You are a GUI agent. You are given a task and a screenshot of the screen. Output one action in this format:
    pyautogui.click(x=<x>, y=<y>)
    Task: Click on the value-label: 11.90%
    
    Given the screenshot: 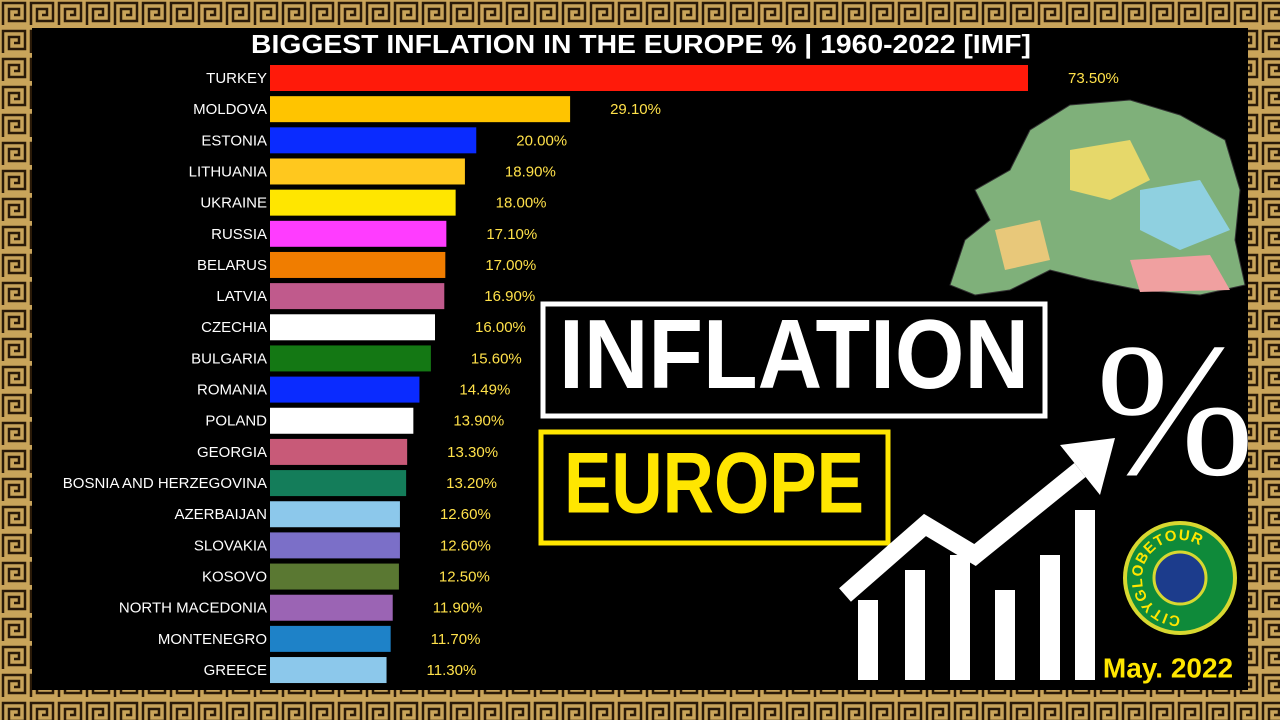 What is the action you would take?
    pyautogui.click(x=458, y=608)
    